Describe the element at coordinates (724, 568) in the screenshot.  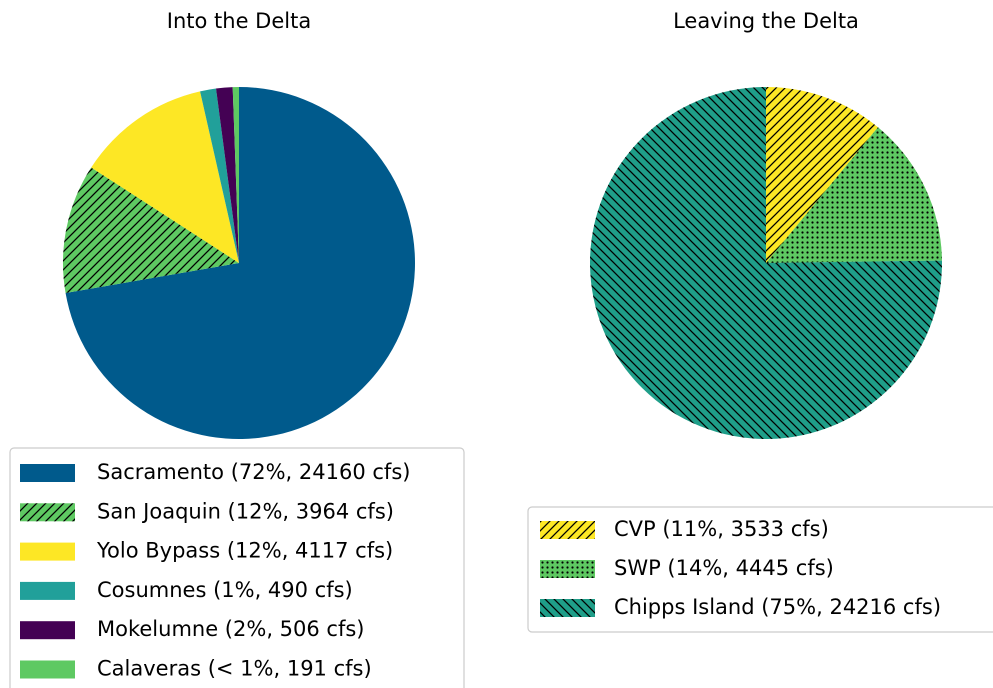
I see `legend-label: SWP (14%, 4445 cfs)` at that location.